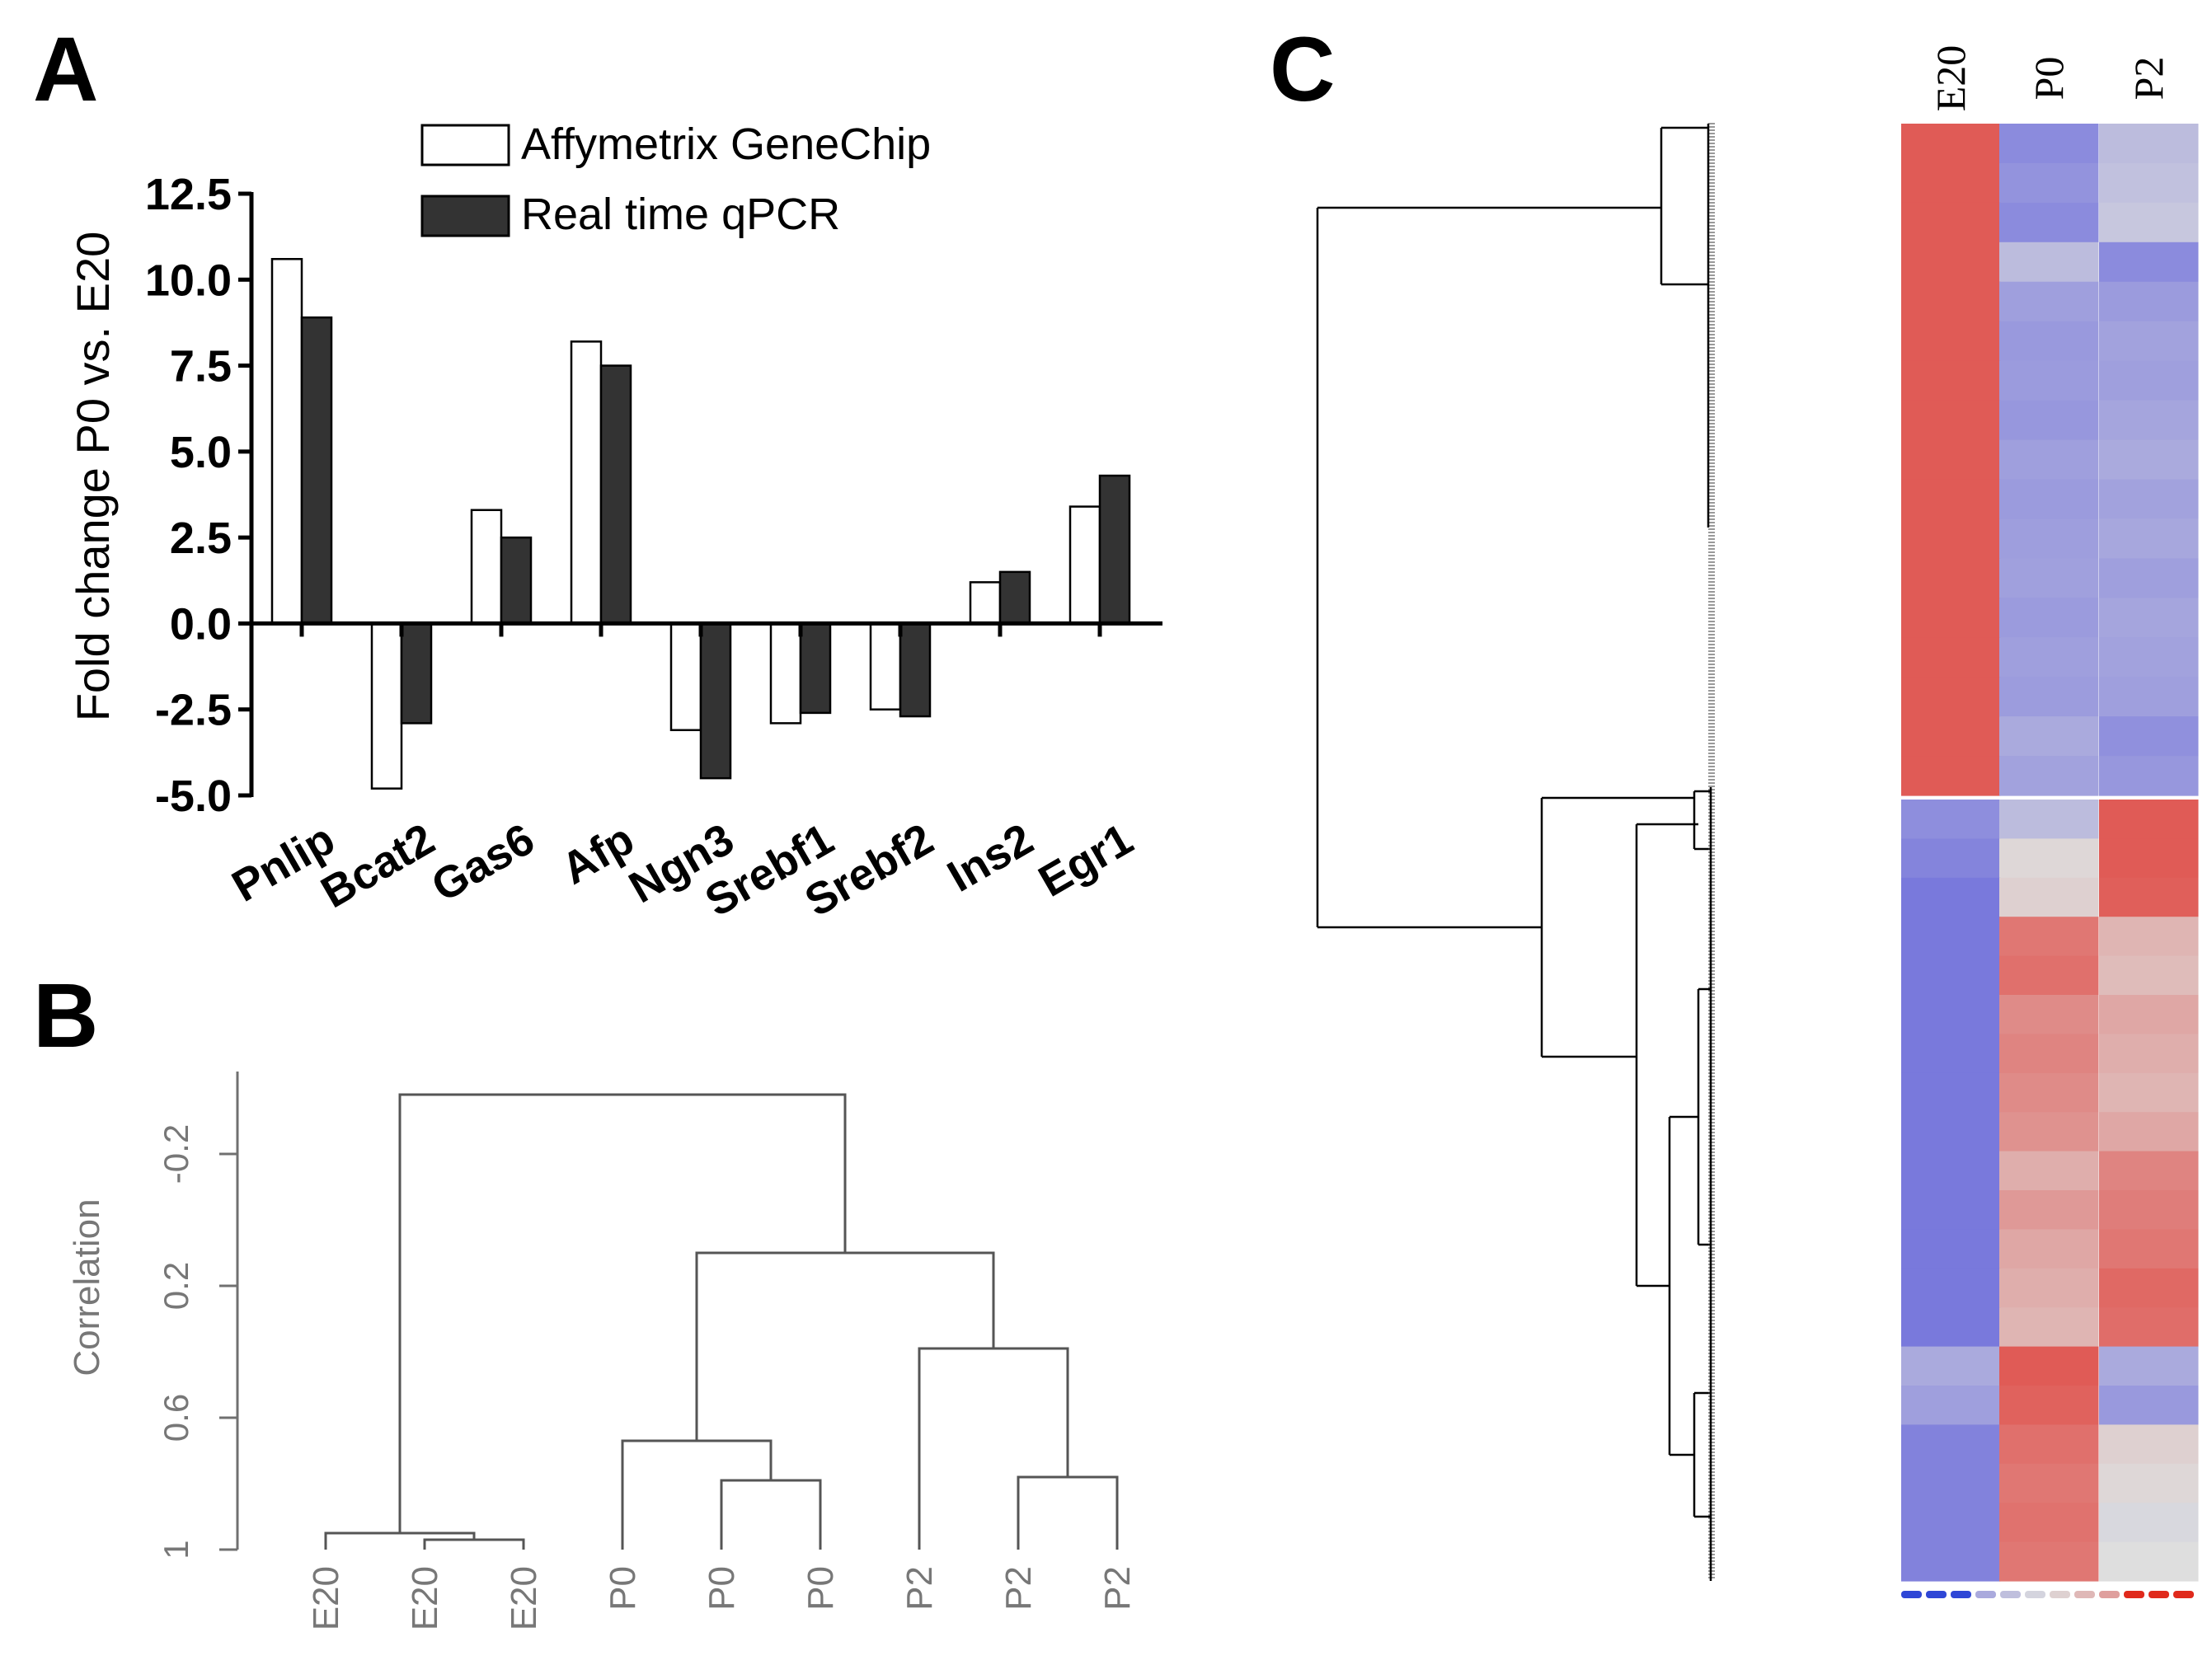 The width and height of the screenshot is (2212, 1665). What do you see at coordinates (188, 280) in the screenshot?
I see `y-tick-label: 10.0` at bounding box center [188, 280].